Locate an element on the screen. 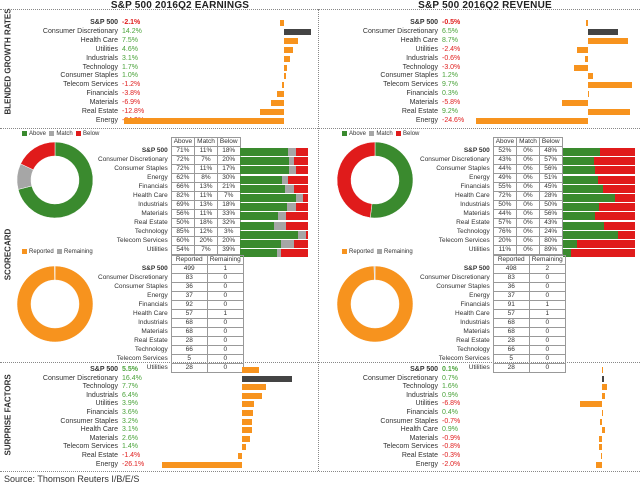  cell-match: 20% is located at coordinates (206, 241).